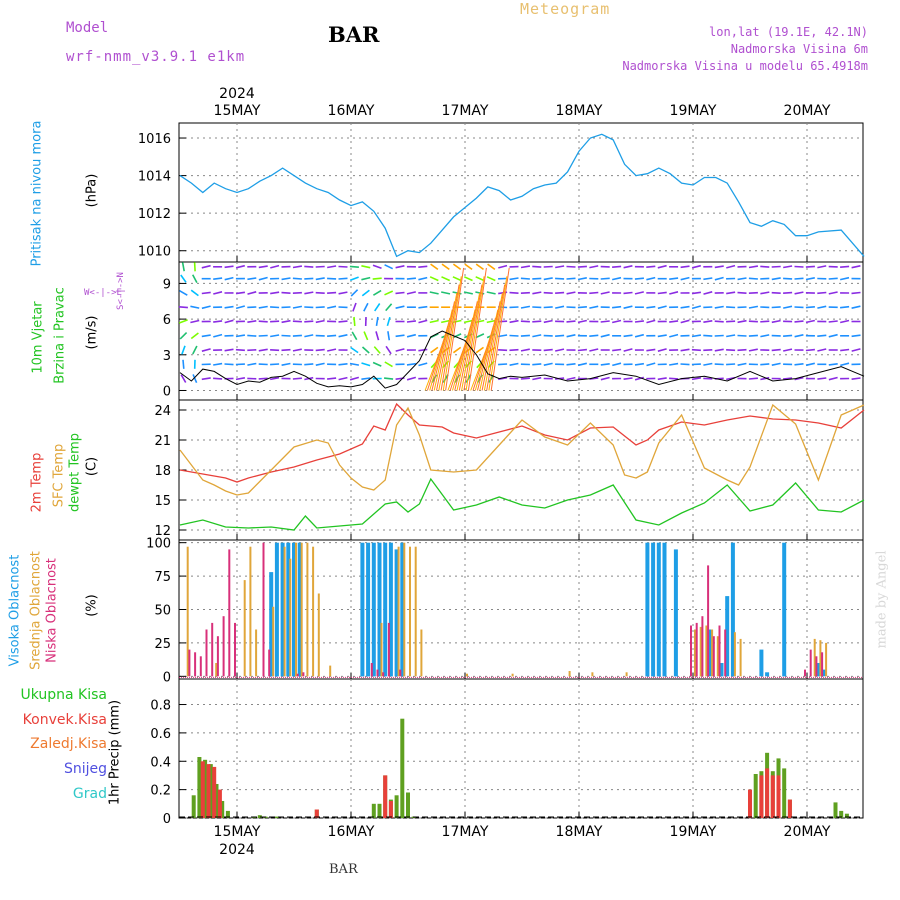  What do you see at coordinates (519, 326) in the screenshot?
I see `wind-arrow-field` at bounding box center [519, 326].